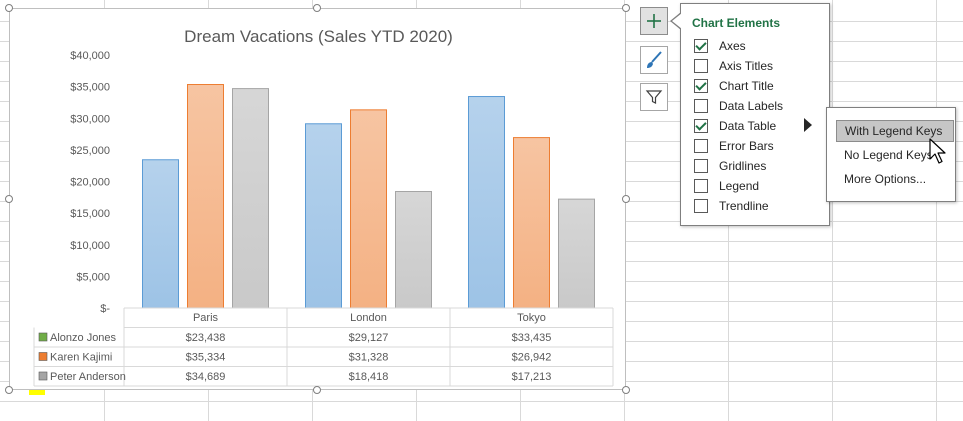  I want to click on resize-handle-bottom-left, so click(9, 390).